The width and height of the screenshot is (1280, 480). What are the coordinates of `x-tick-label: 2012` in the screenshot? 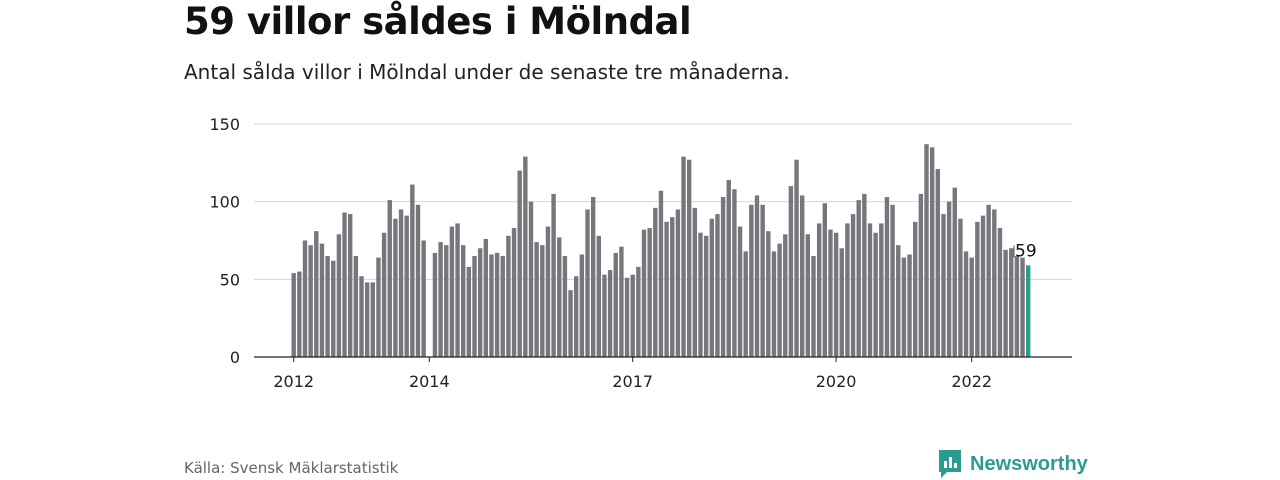 It's located at (293, 381).